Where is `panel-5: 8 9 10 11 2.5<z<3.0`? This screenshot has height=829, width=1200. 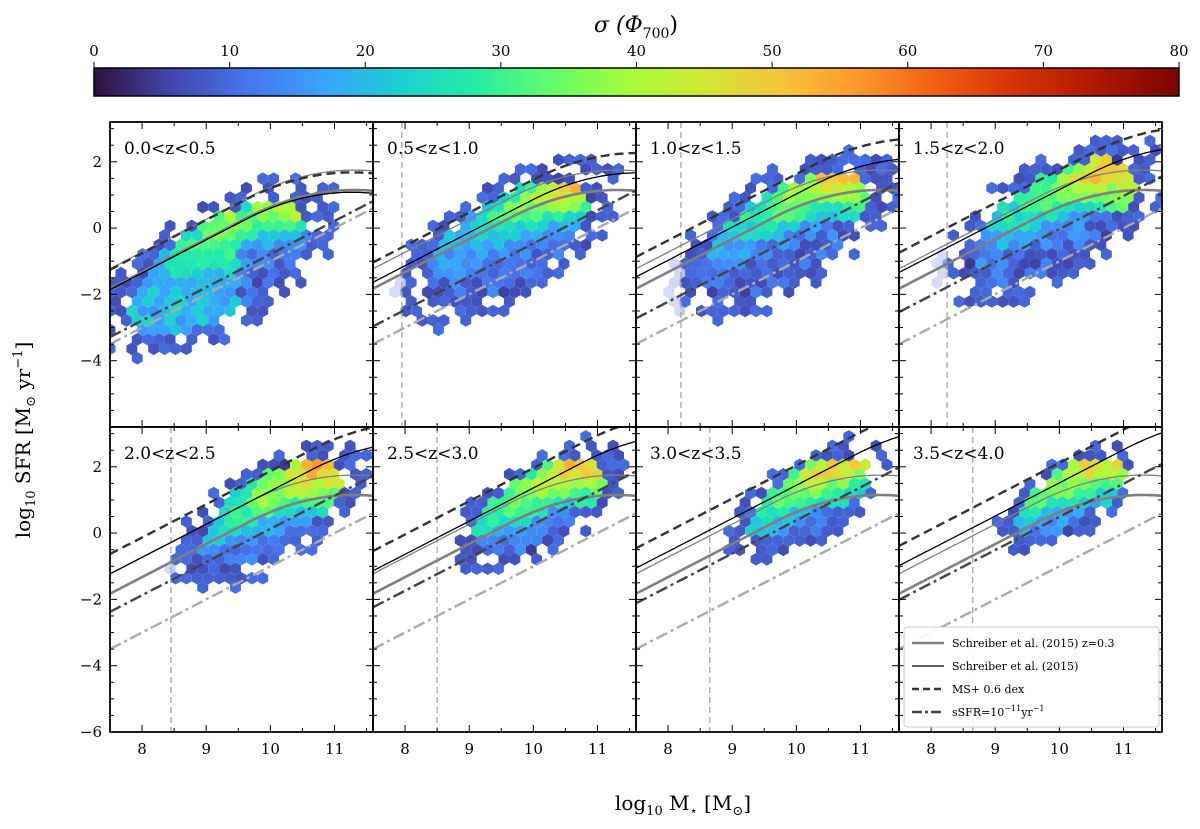 panel-5: 8 9 10 11 2.5<z<3.0 is located at coordinates (504, 592).